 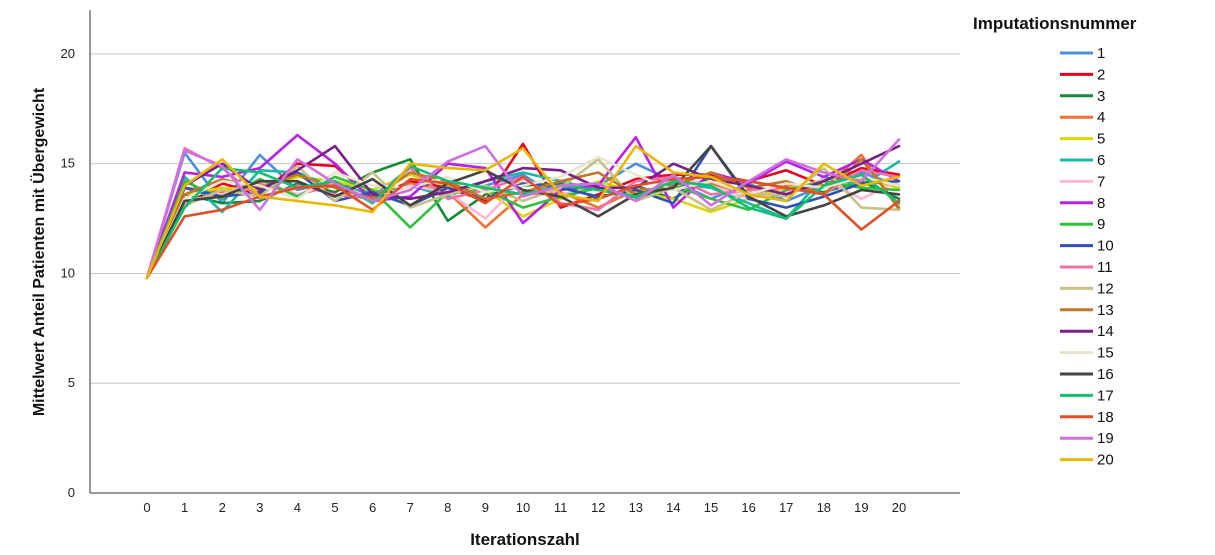 What do you see at coordinates (1101, 53) in the screenshot?
I see `legend-label-1: 1` at bounding box center [1101, 53].